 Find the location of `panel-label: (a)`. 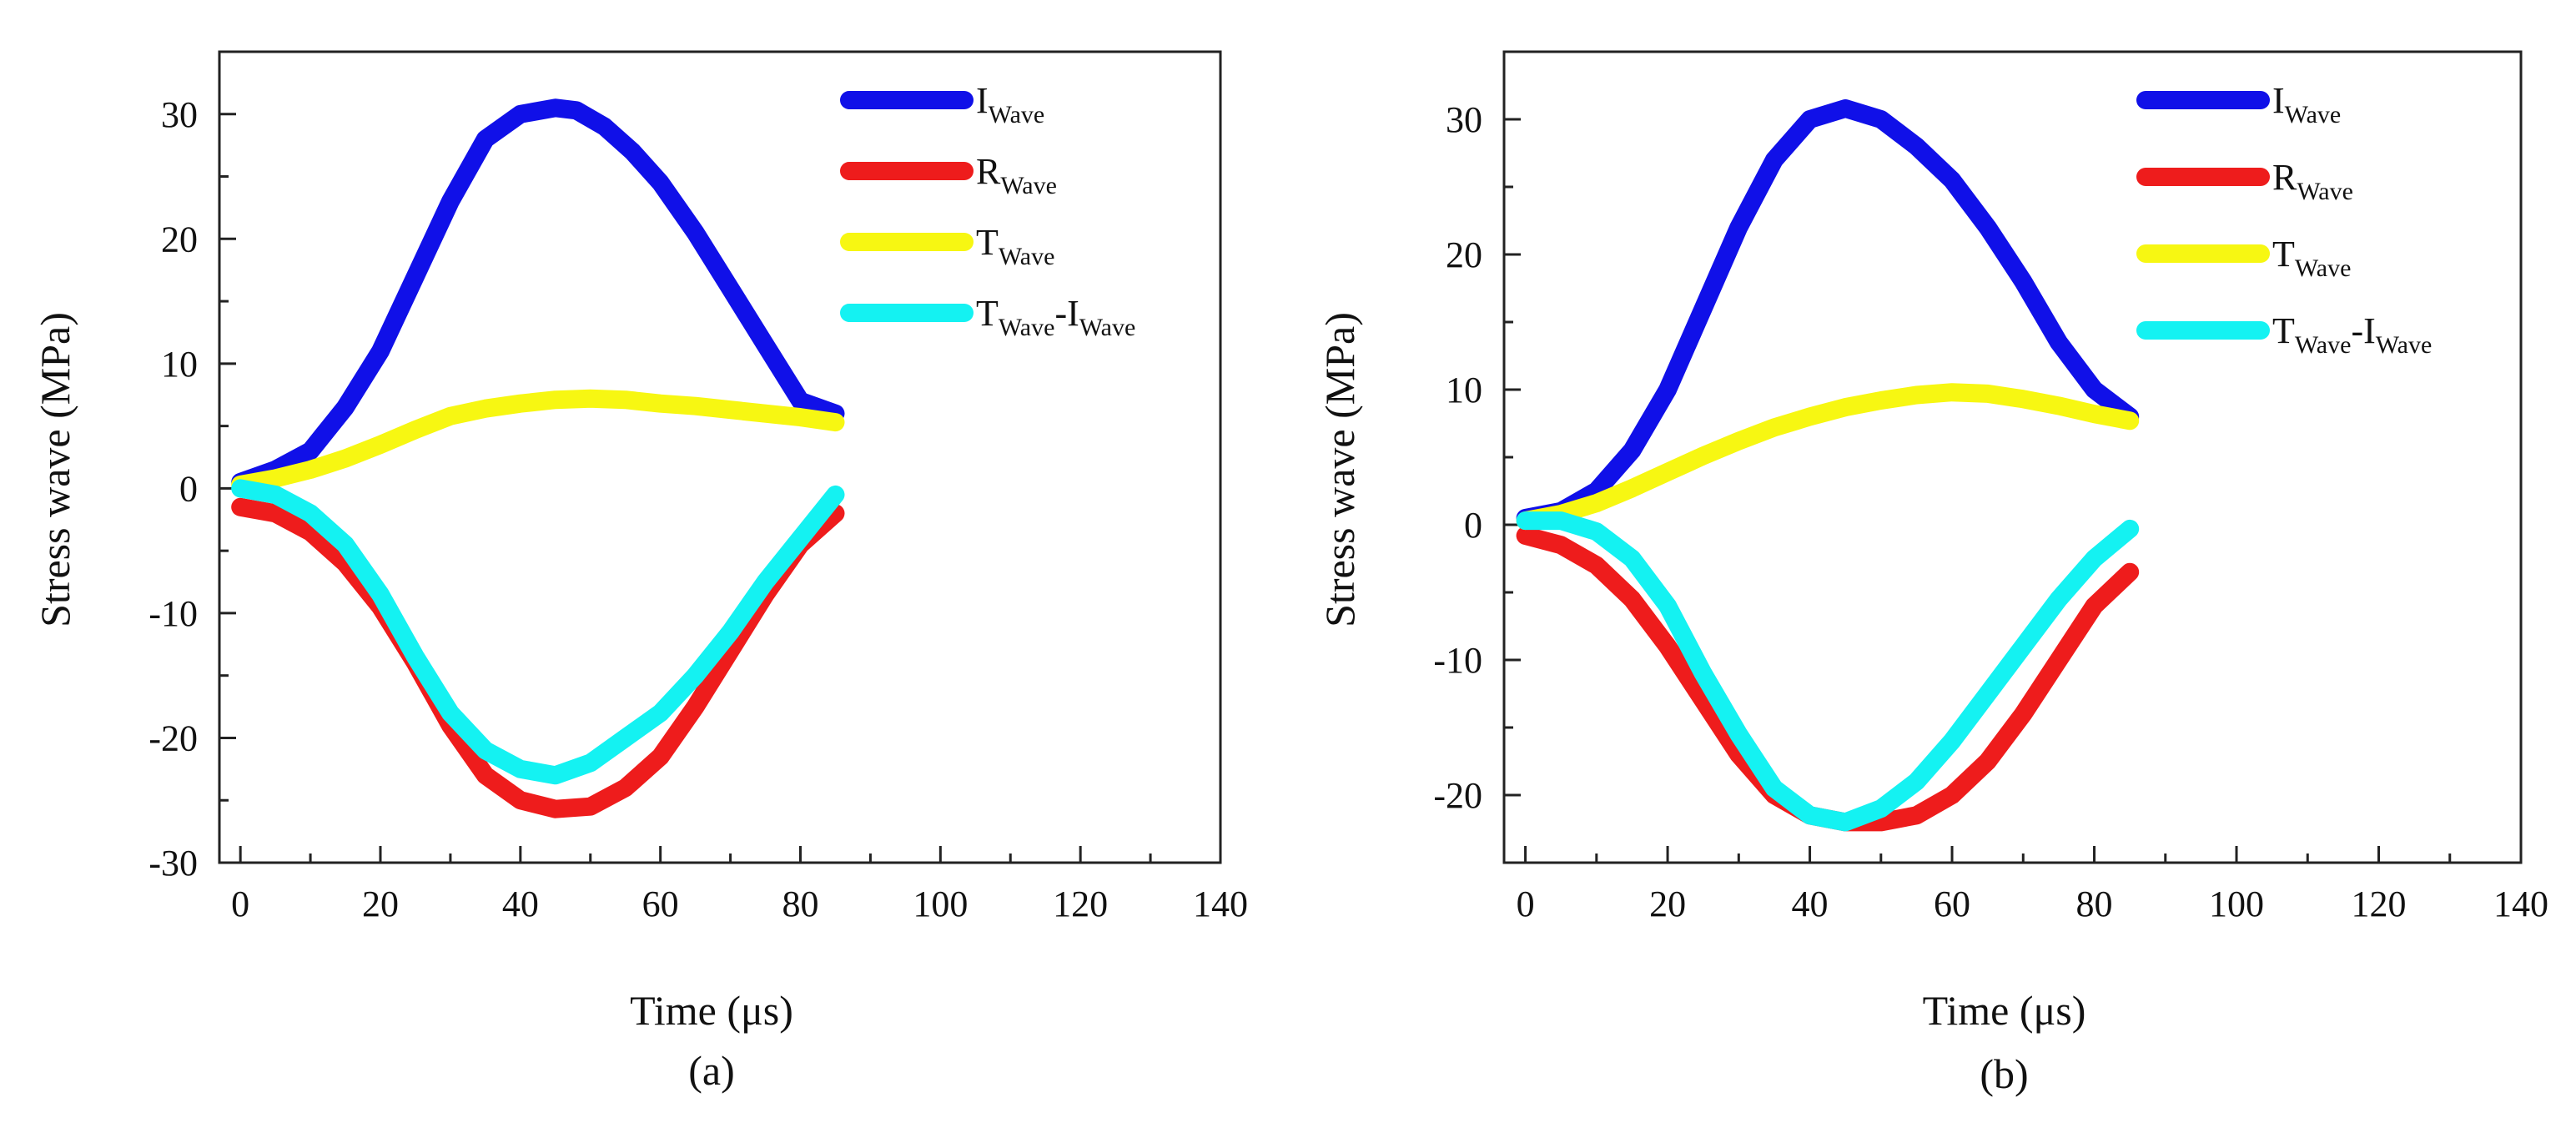

panel-label: (a) is located at coordinates (711, 1070).